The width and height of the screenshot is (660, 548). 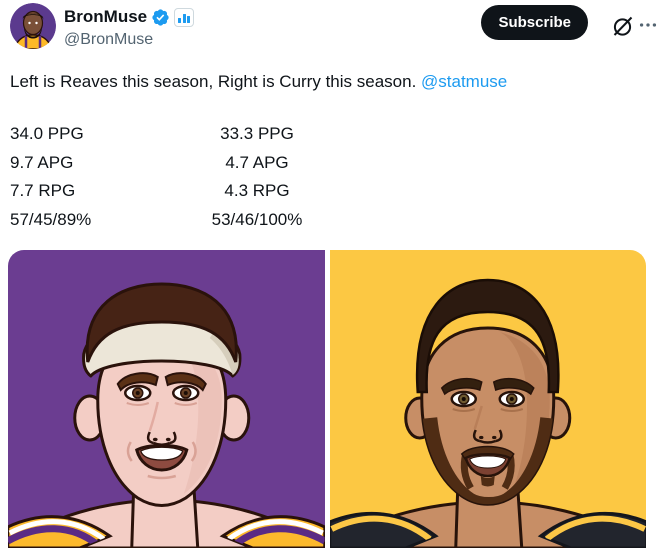 I want to click on author-row: BronMuse, so click(x=129, y=17).